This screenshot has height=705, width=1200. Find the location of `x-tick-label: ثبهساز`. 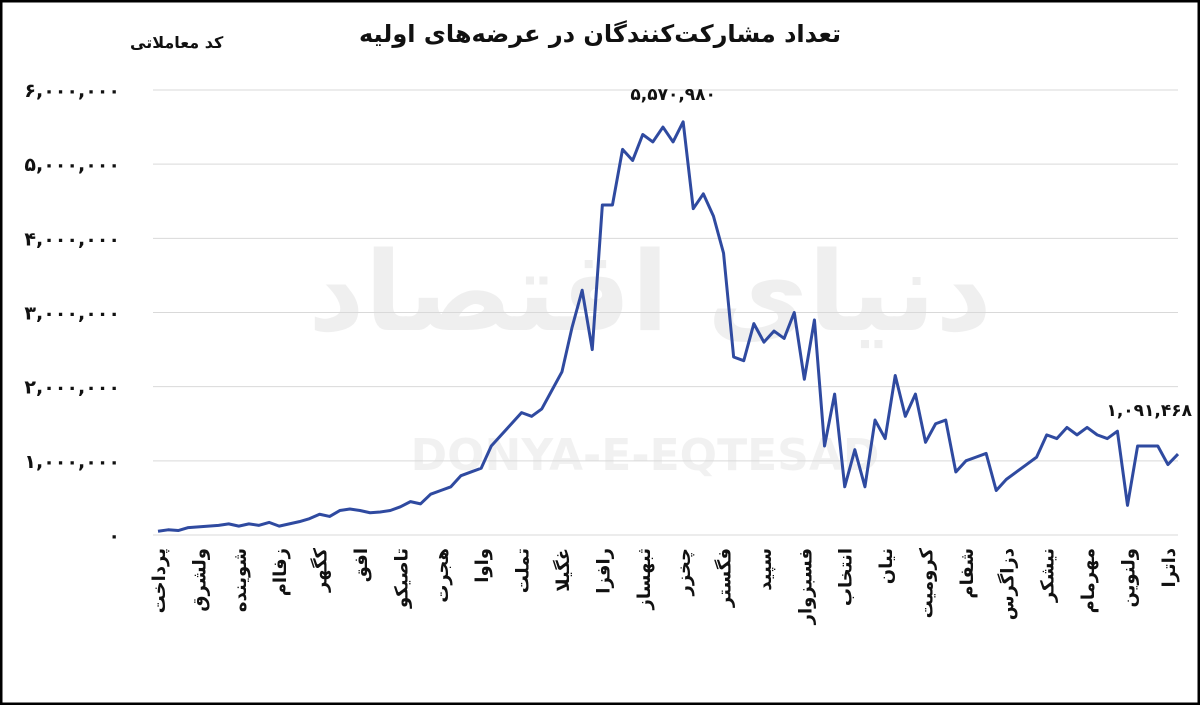

x-tick-label: ثبهساز is located at coordinates (644, 579).